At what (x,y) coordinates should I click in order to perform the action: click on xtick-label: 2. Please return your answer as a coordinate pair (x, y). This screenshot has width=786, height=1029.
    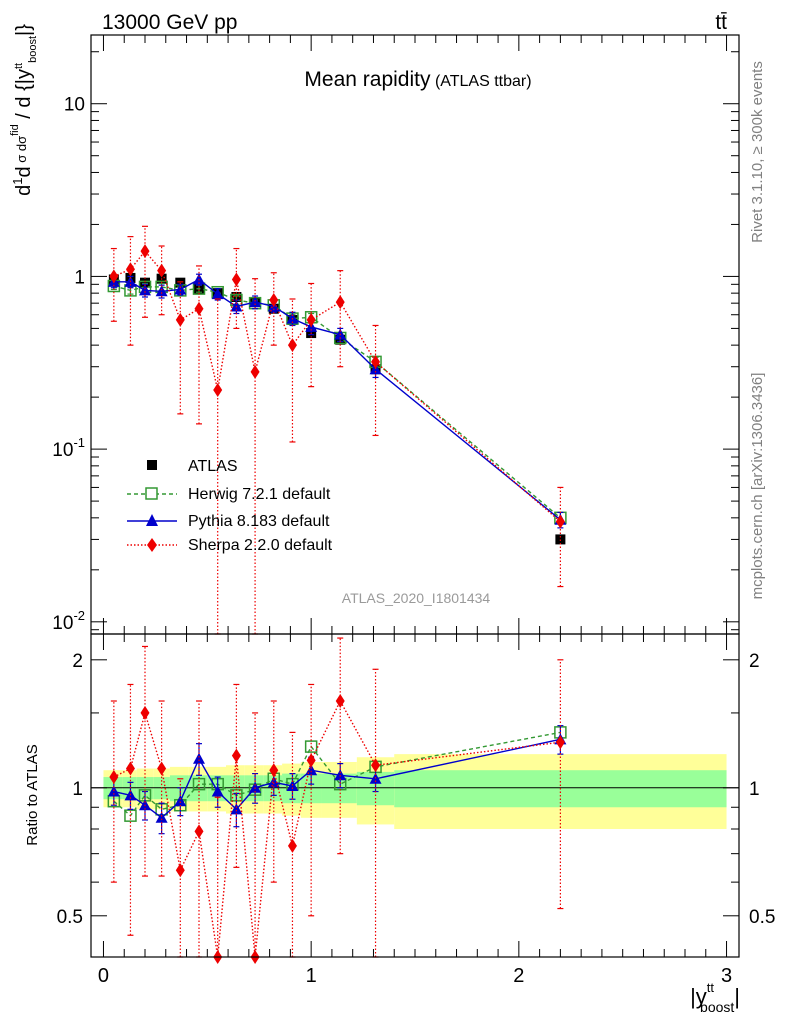
    Looking at the image, I should click on (518, 976).